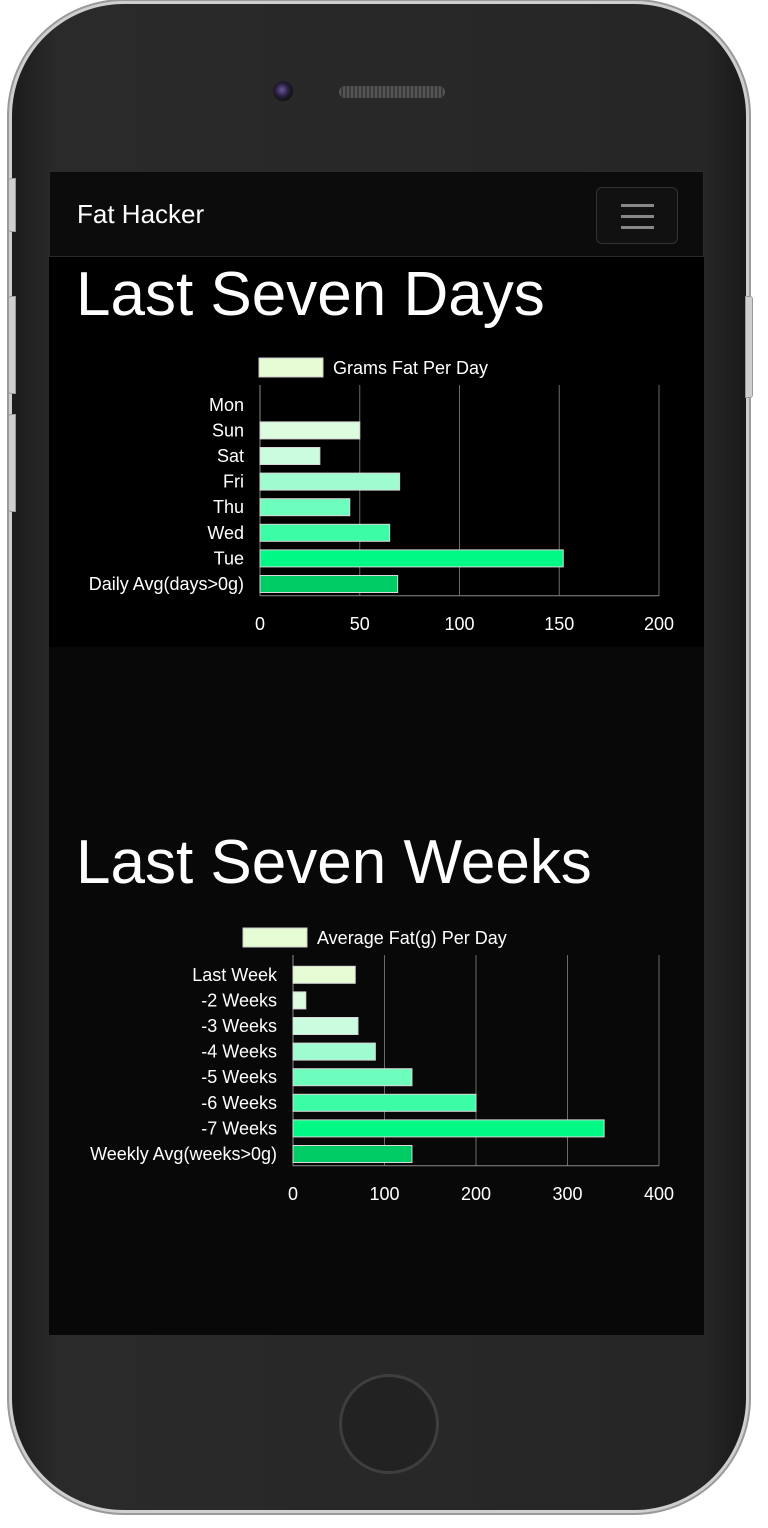 Image resolution: width=768 pixels, height=1528 pixels. I want to click on legend-label: Average Fat(g) Per Day, so click(412, 938).